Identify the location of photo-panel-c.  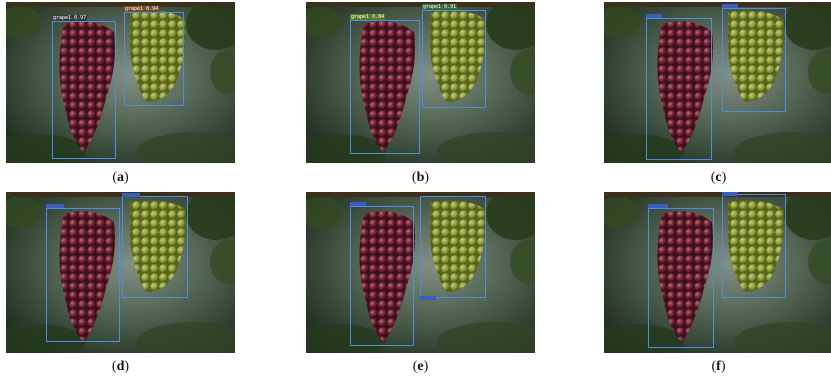
(717, 82).